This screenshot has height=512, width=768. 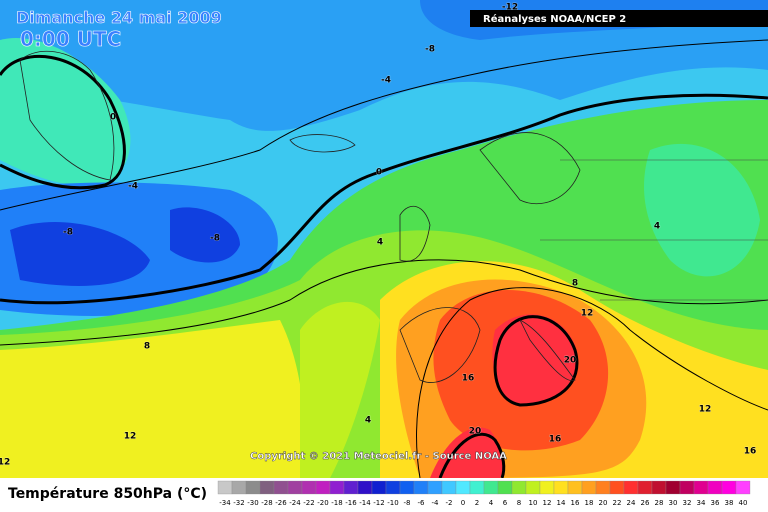 I want to click on legend-level: 36, so click(x=715, y=503).